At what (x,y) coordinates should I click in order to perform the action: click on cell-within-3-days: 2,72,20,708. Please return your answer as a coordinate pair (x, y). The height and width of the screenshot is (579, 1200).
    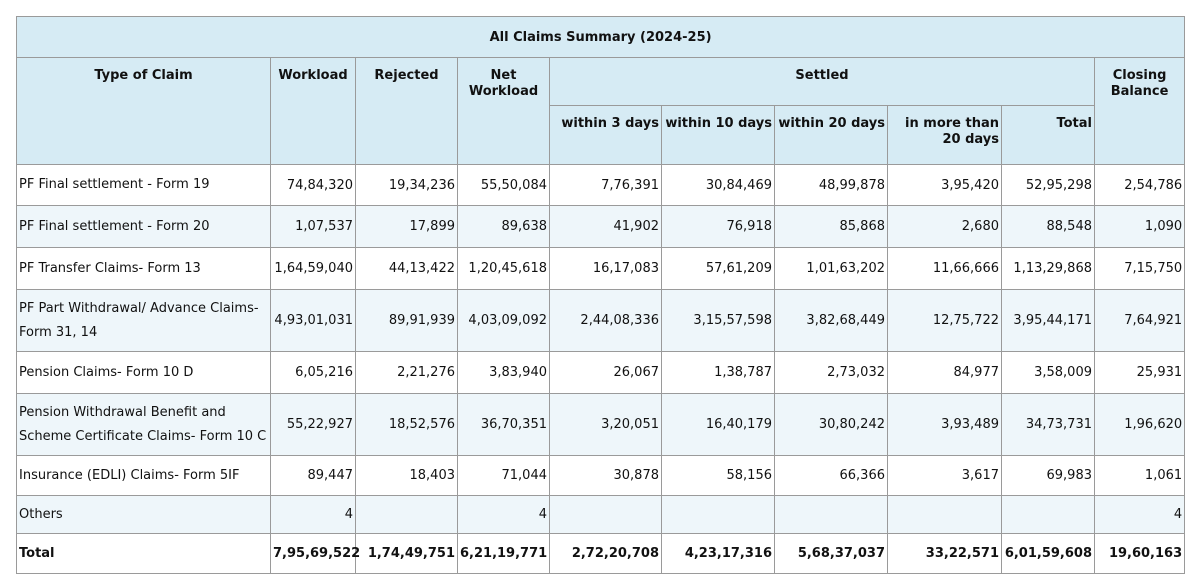
    Looking at the image, I should click on (605, 553).